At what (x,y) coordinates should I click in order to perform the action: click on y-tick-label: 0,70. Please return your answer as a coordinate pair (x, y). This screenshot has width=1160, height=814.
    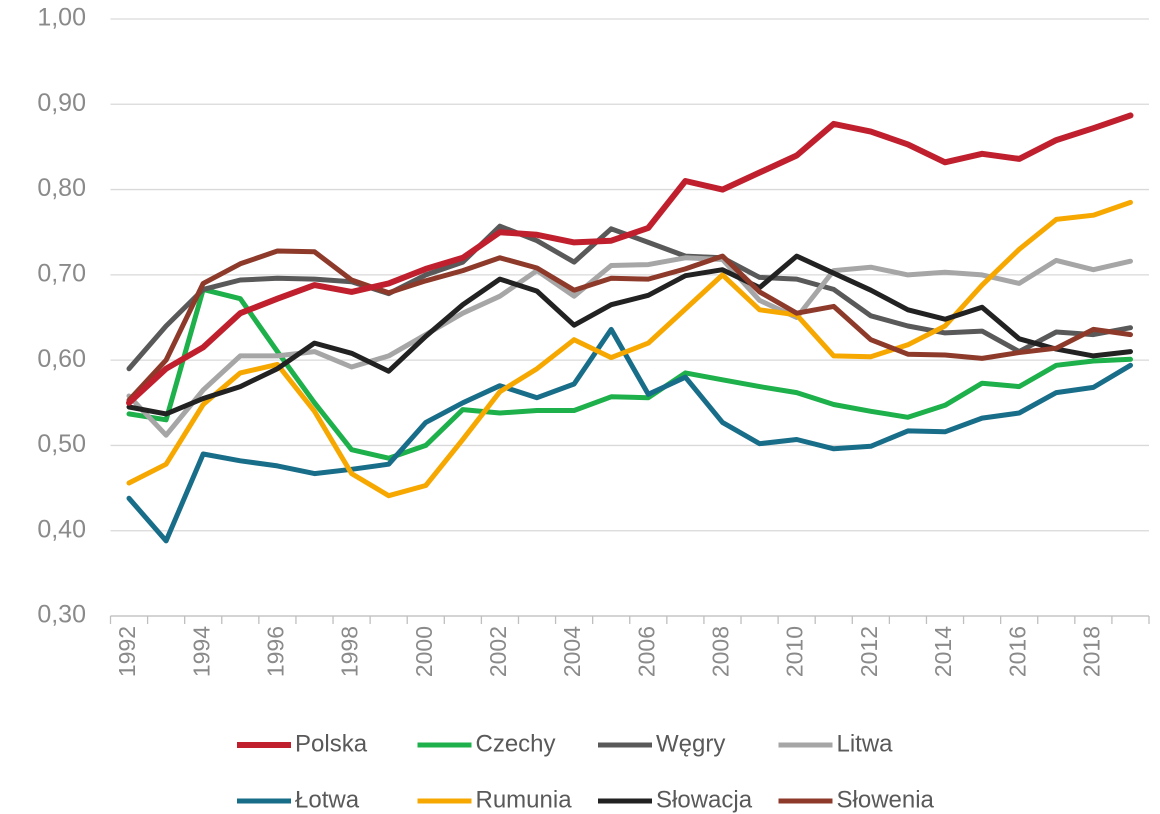
    Looking at the image, I should click on (61, 273).